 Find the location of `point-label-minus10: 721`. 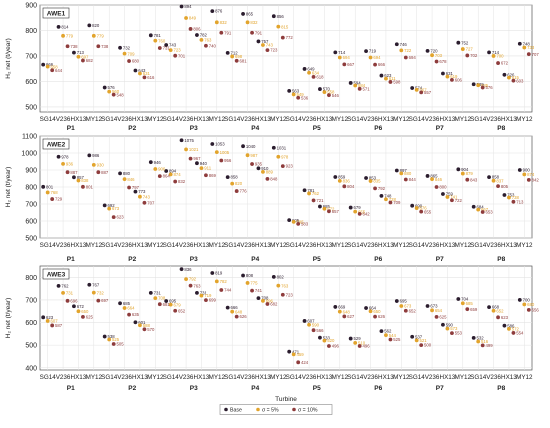

point-label-minus10: 721 is located at coordinates (320, 200).